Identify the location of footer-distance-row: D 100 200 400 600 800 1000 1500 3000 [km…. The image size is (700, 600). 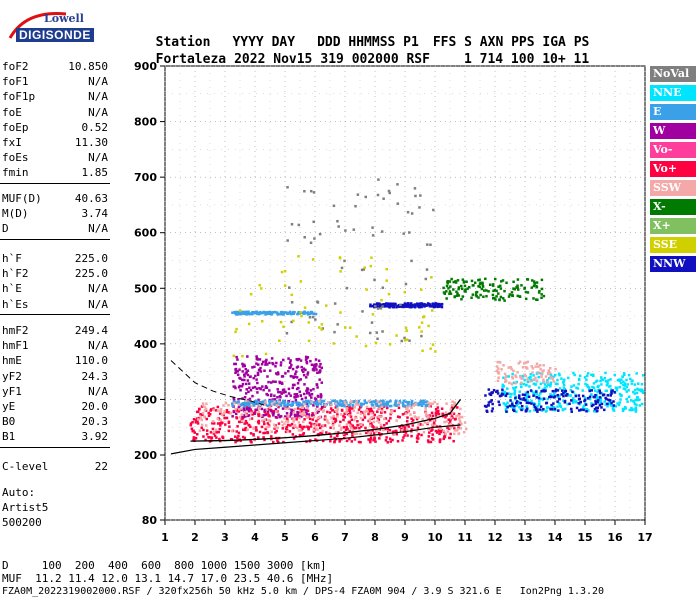
(164, 565).